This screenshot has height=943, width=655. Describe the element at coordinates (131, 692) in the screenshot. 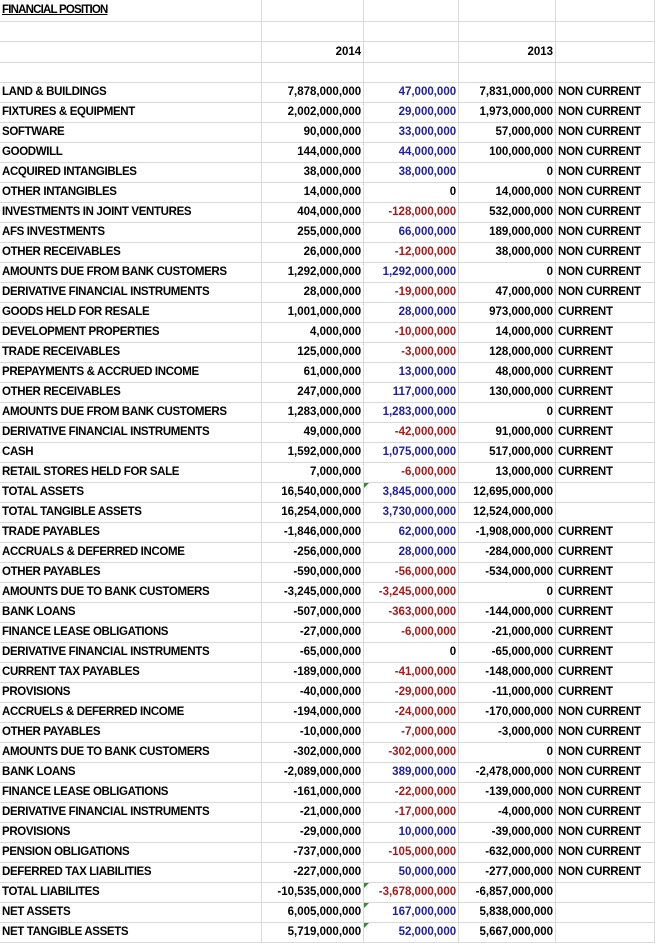

I see `line-item-label: PROVISIONS` at that location.